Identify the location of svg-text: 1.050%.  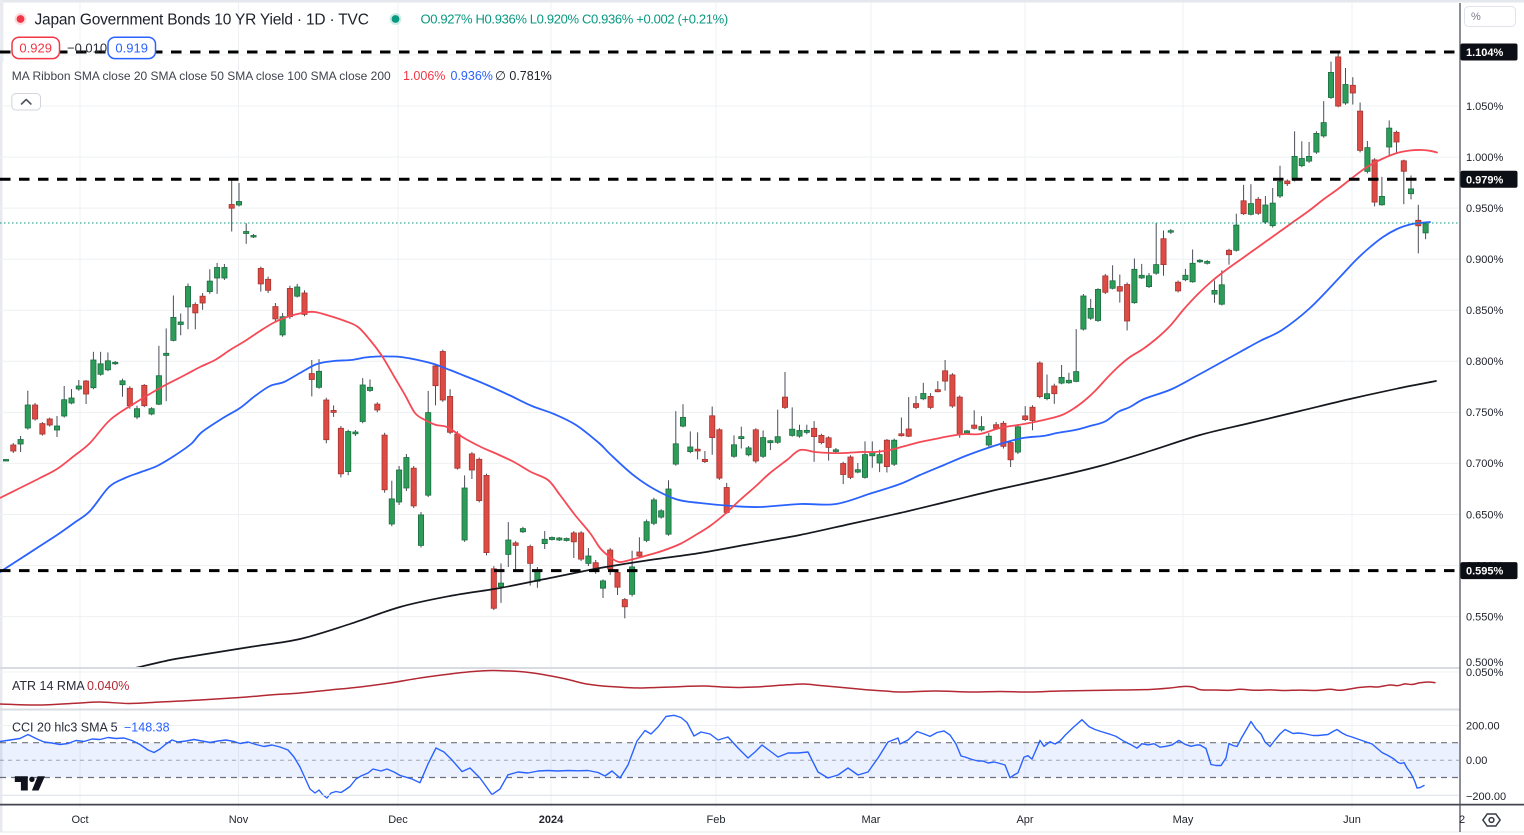
(1485, 107).